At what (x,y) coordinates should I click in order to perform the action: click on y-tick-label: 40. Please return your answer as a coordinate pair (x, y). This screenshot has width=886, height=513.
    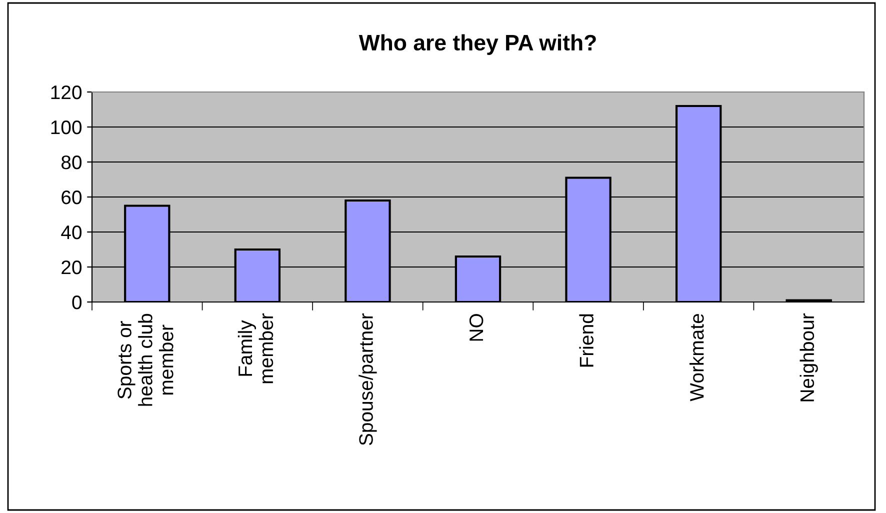
    Looking at the image, I should click on (71, 232).